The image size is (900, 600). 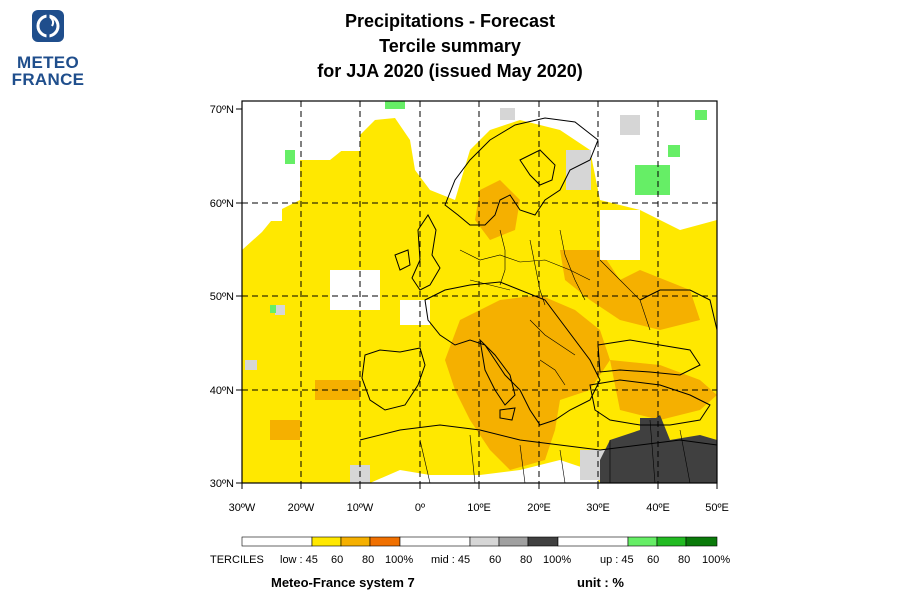 I want to click on lon-label-20e: 20ºE, so click(x=539, y=508).